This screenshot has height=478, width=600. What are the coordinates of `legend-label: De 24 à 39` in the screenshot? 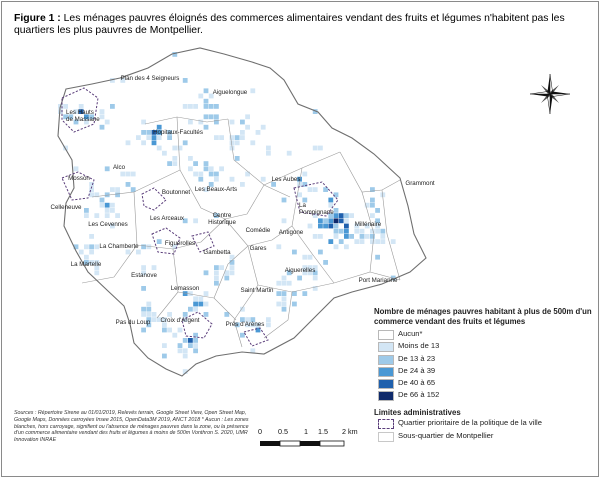 It's located at (417, 370).